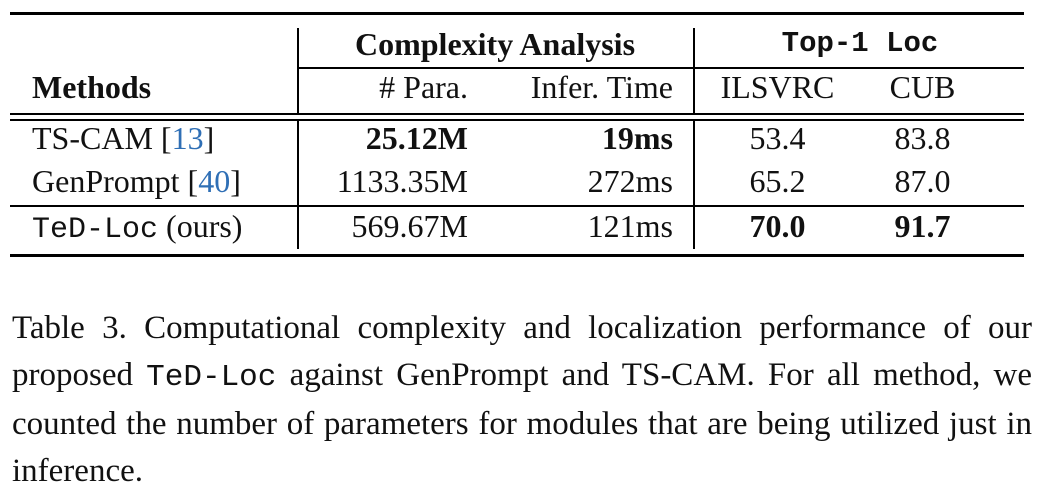  Describe the element at coordinates (298, 185) in the screenshot. I see `methods-divider-body` at that location.